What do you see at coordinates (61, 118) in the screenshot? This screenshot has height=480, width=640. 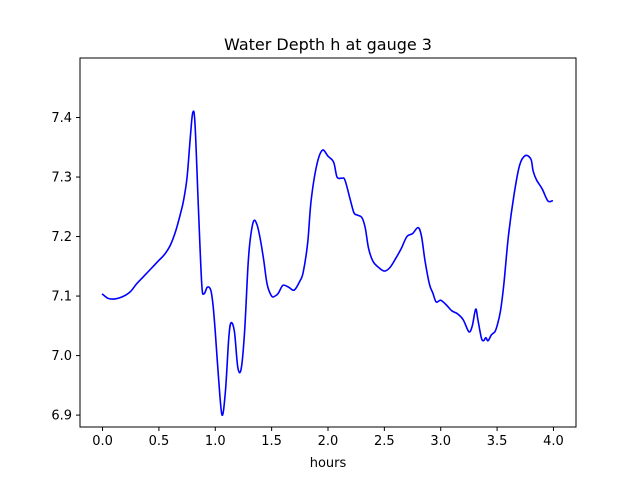 I see `y-tick-label: 7.4` at bounding box center [61, 118].